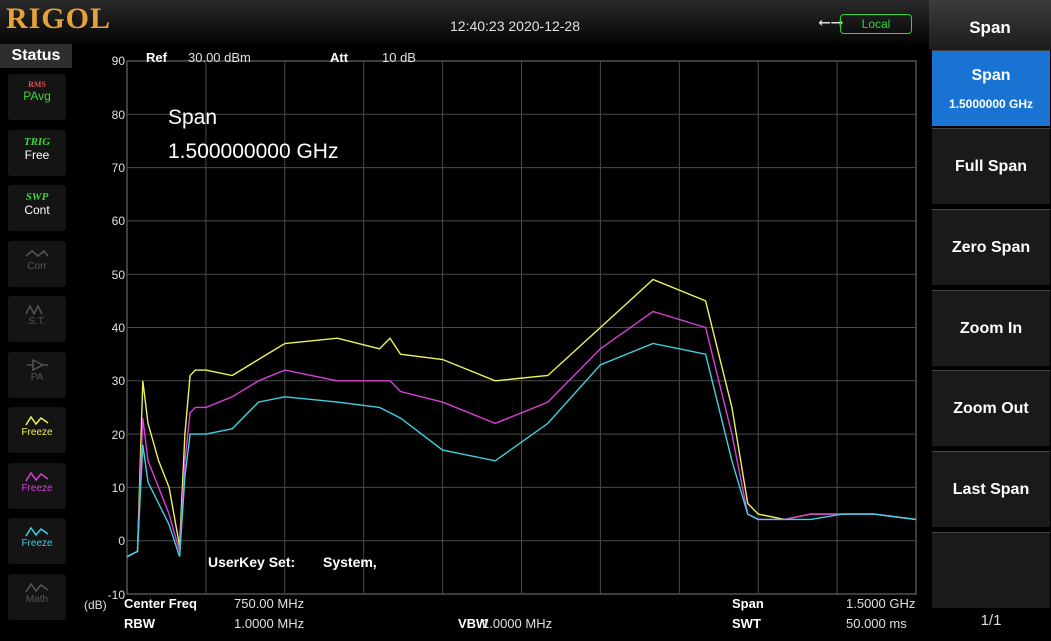  Describe the element at coordinates (37, 97) in the screenshot. I see `status-pavg: RMS PAvg` at that location.